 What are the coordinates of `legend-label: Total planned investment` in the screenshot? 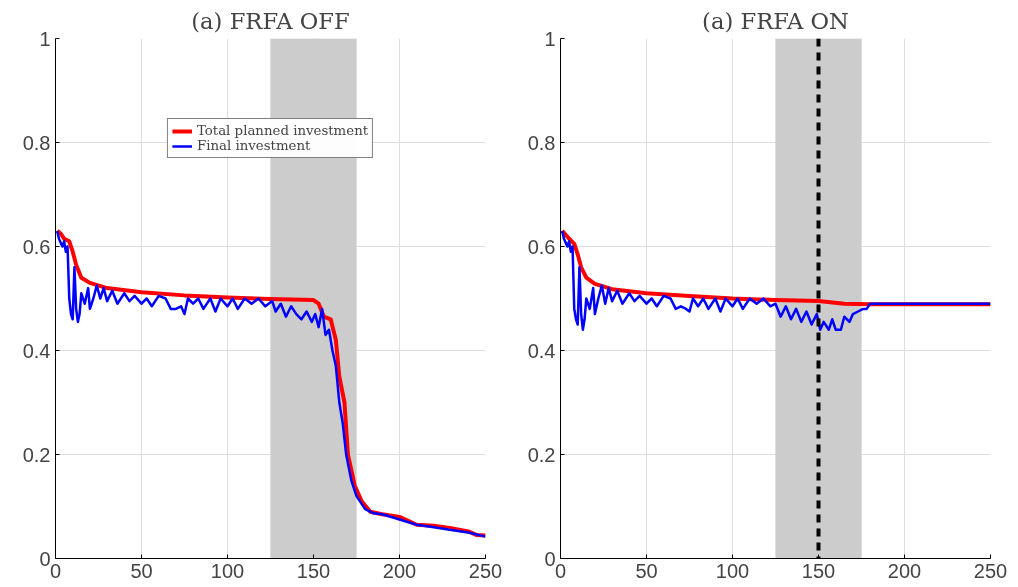 It's located at (282, 130).